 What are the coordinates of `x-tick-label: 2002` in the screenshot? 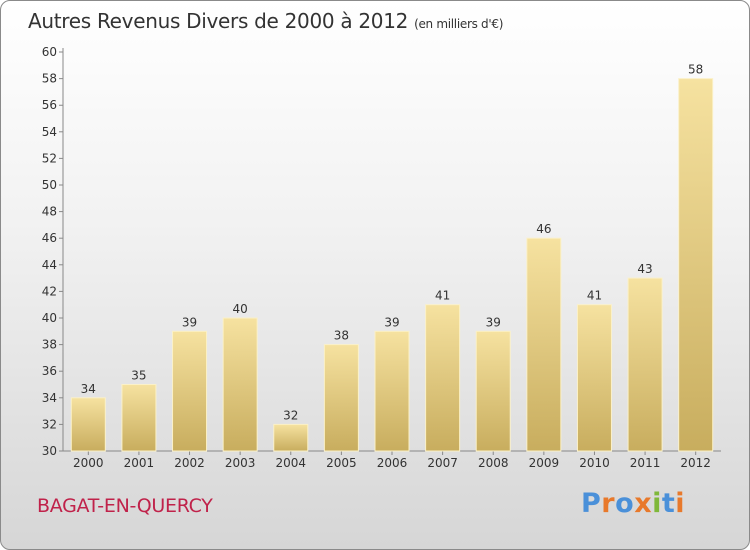 It's located at (189, 463).